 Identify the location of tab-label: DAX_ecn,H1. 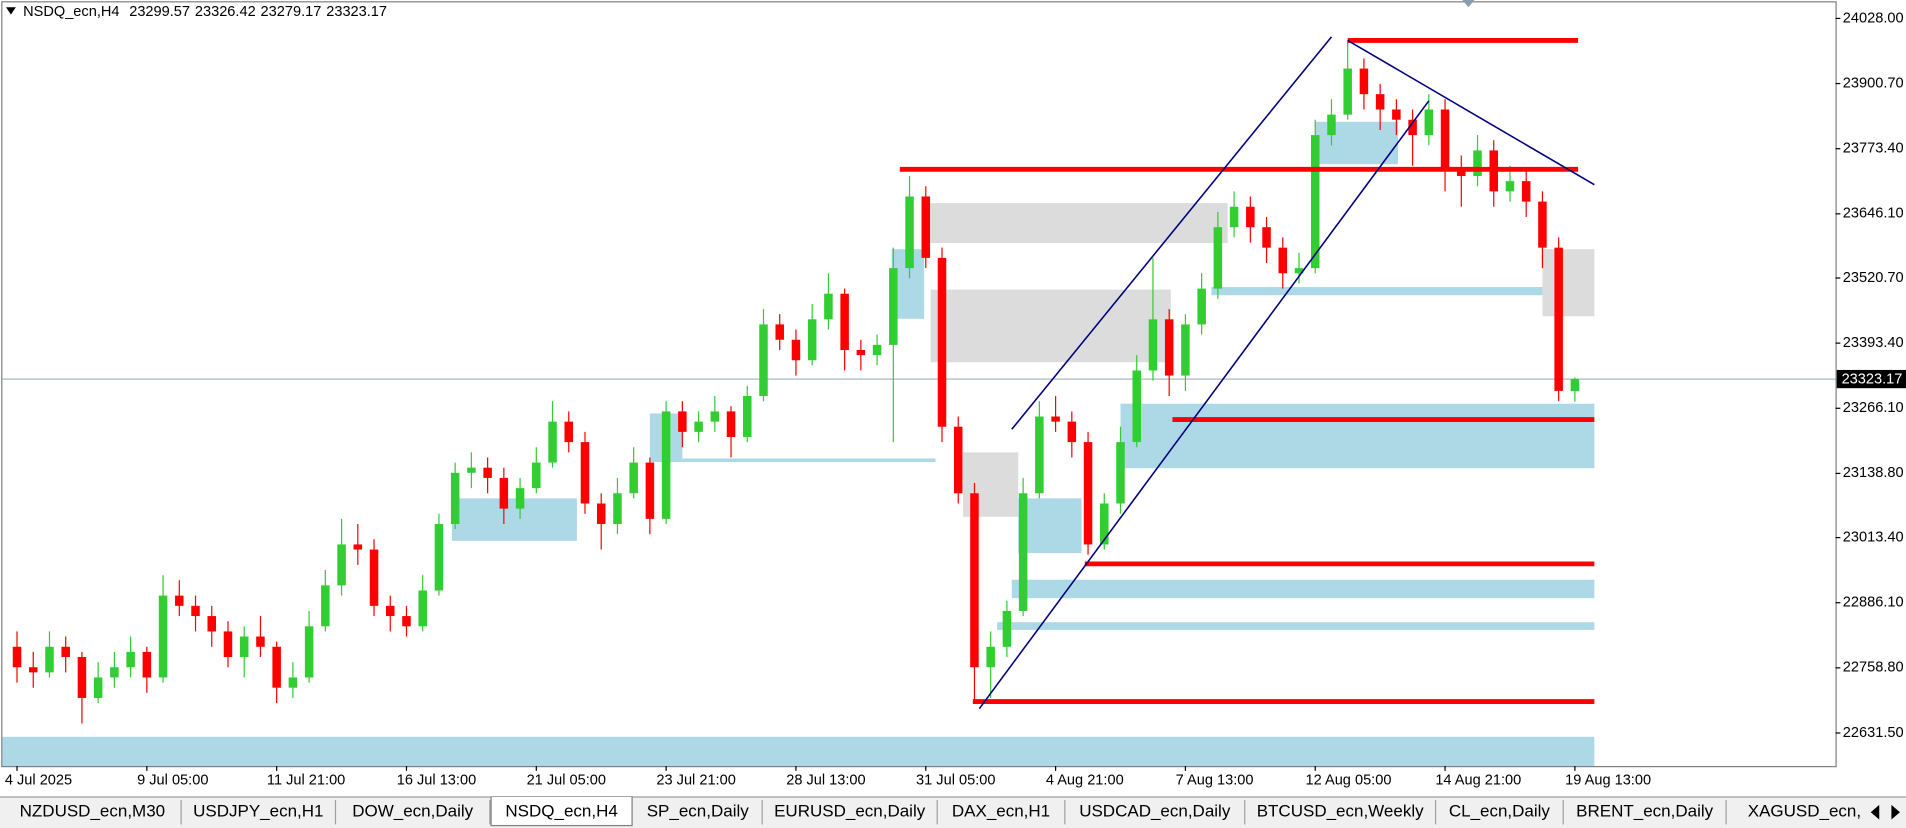
(1001, 811).